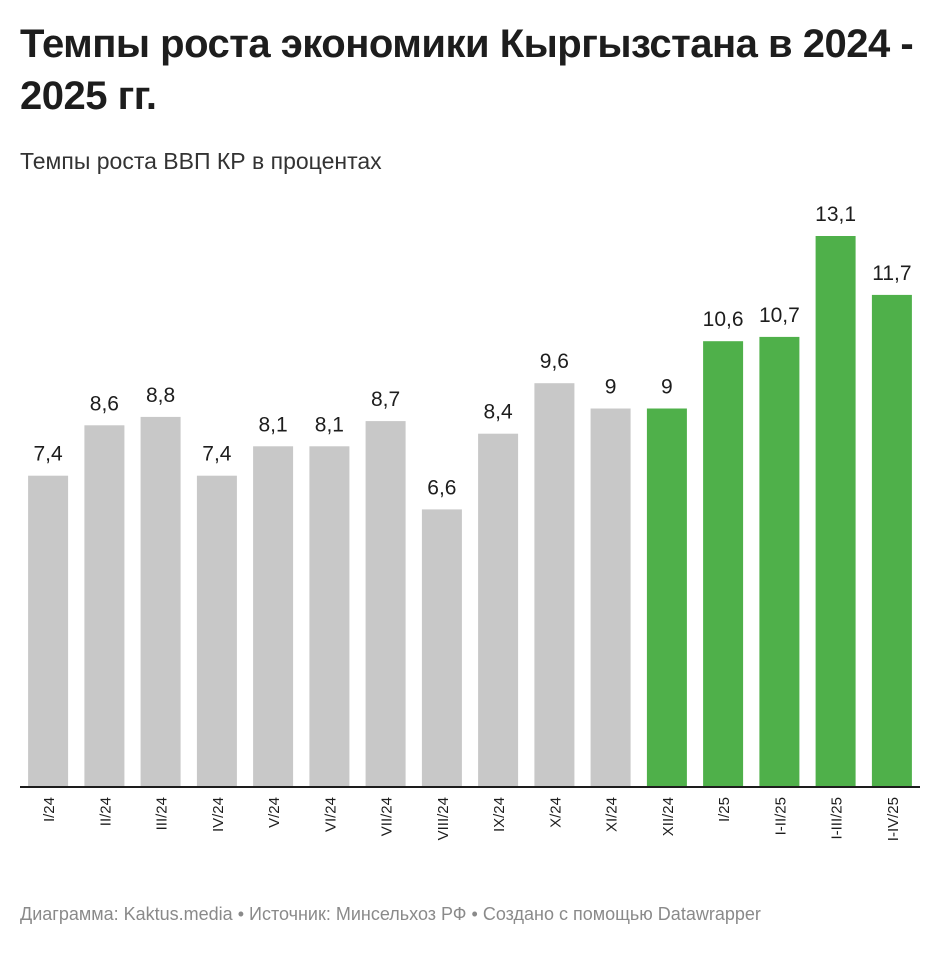 The height and width of the screenshot is (974, 940). What do you see at coordinates (48, 631) in the screenshot?
I see `bar-I/24` at bounding box center [48, 631].